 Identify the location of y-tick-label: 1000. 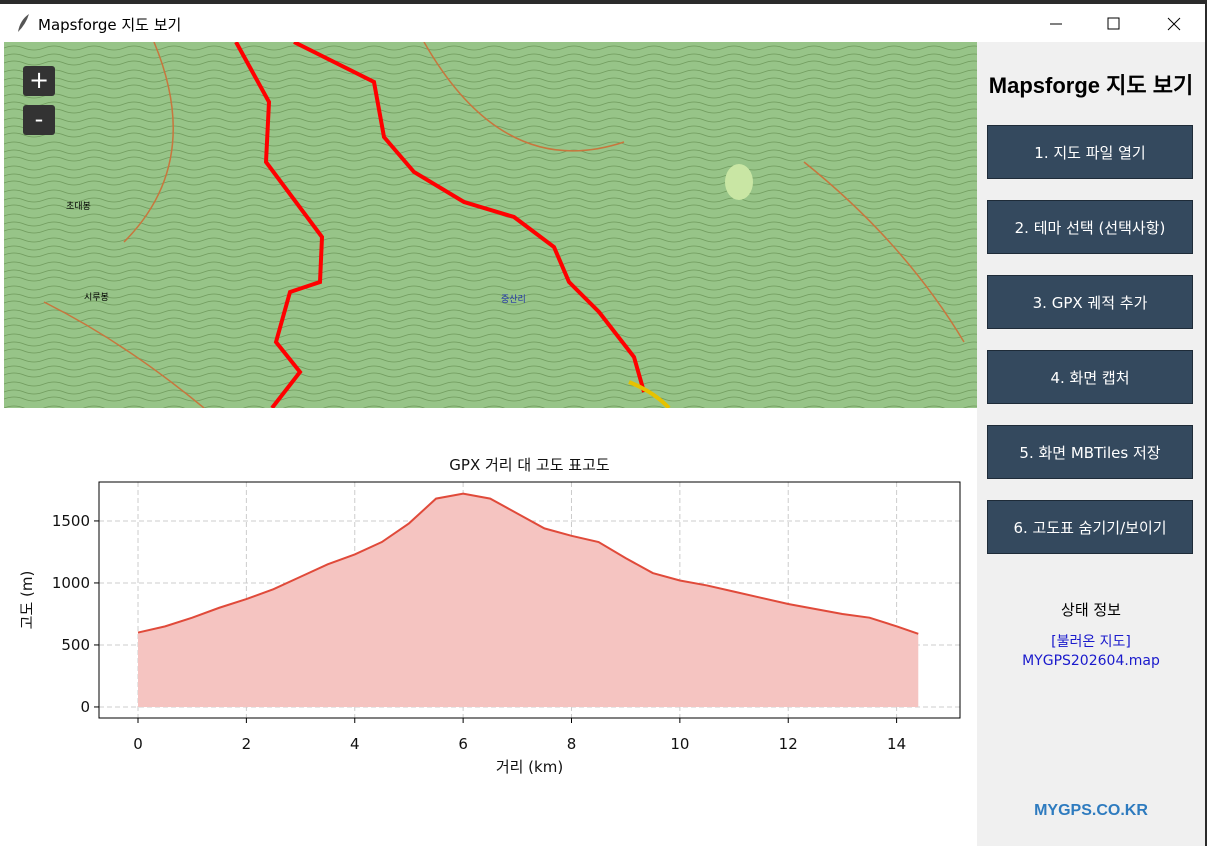
(71, 583).